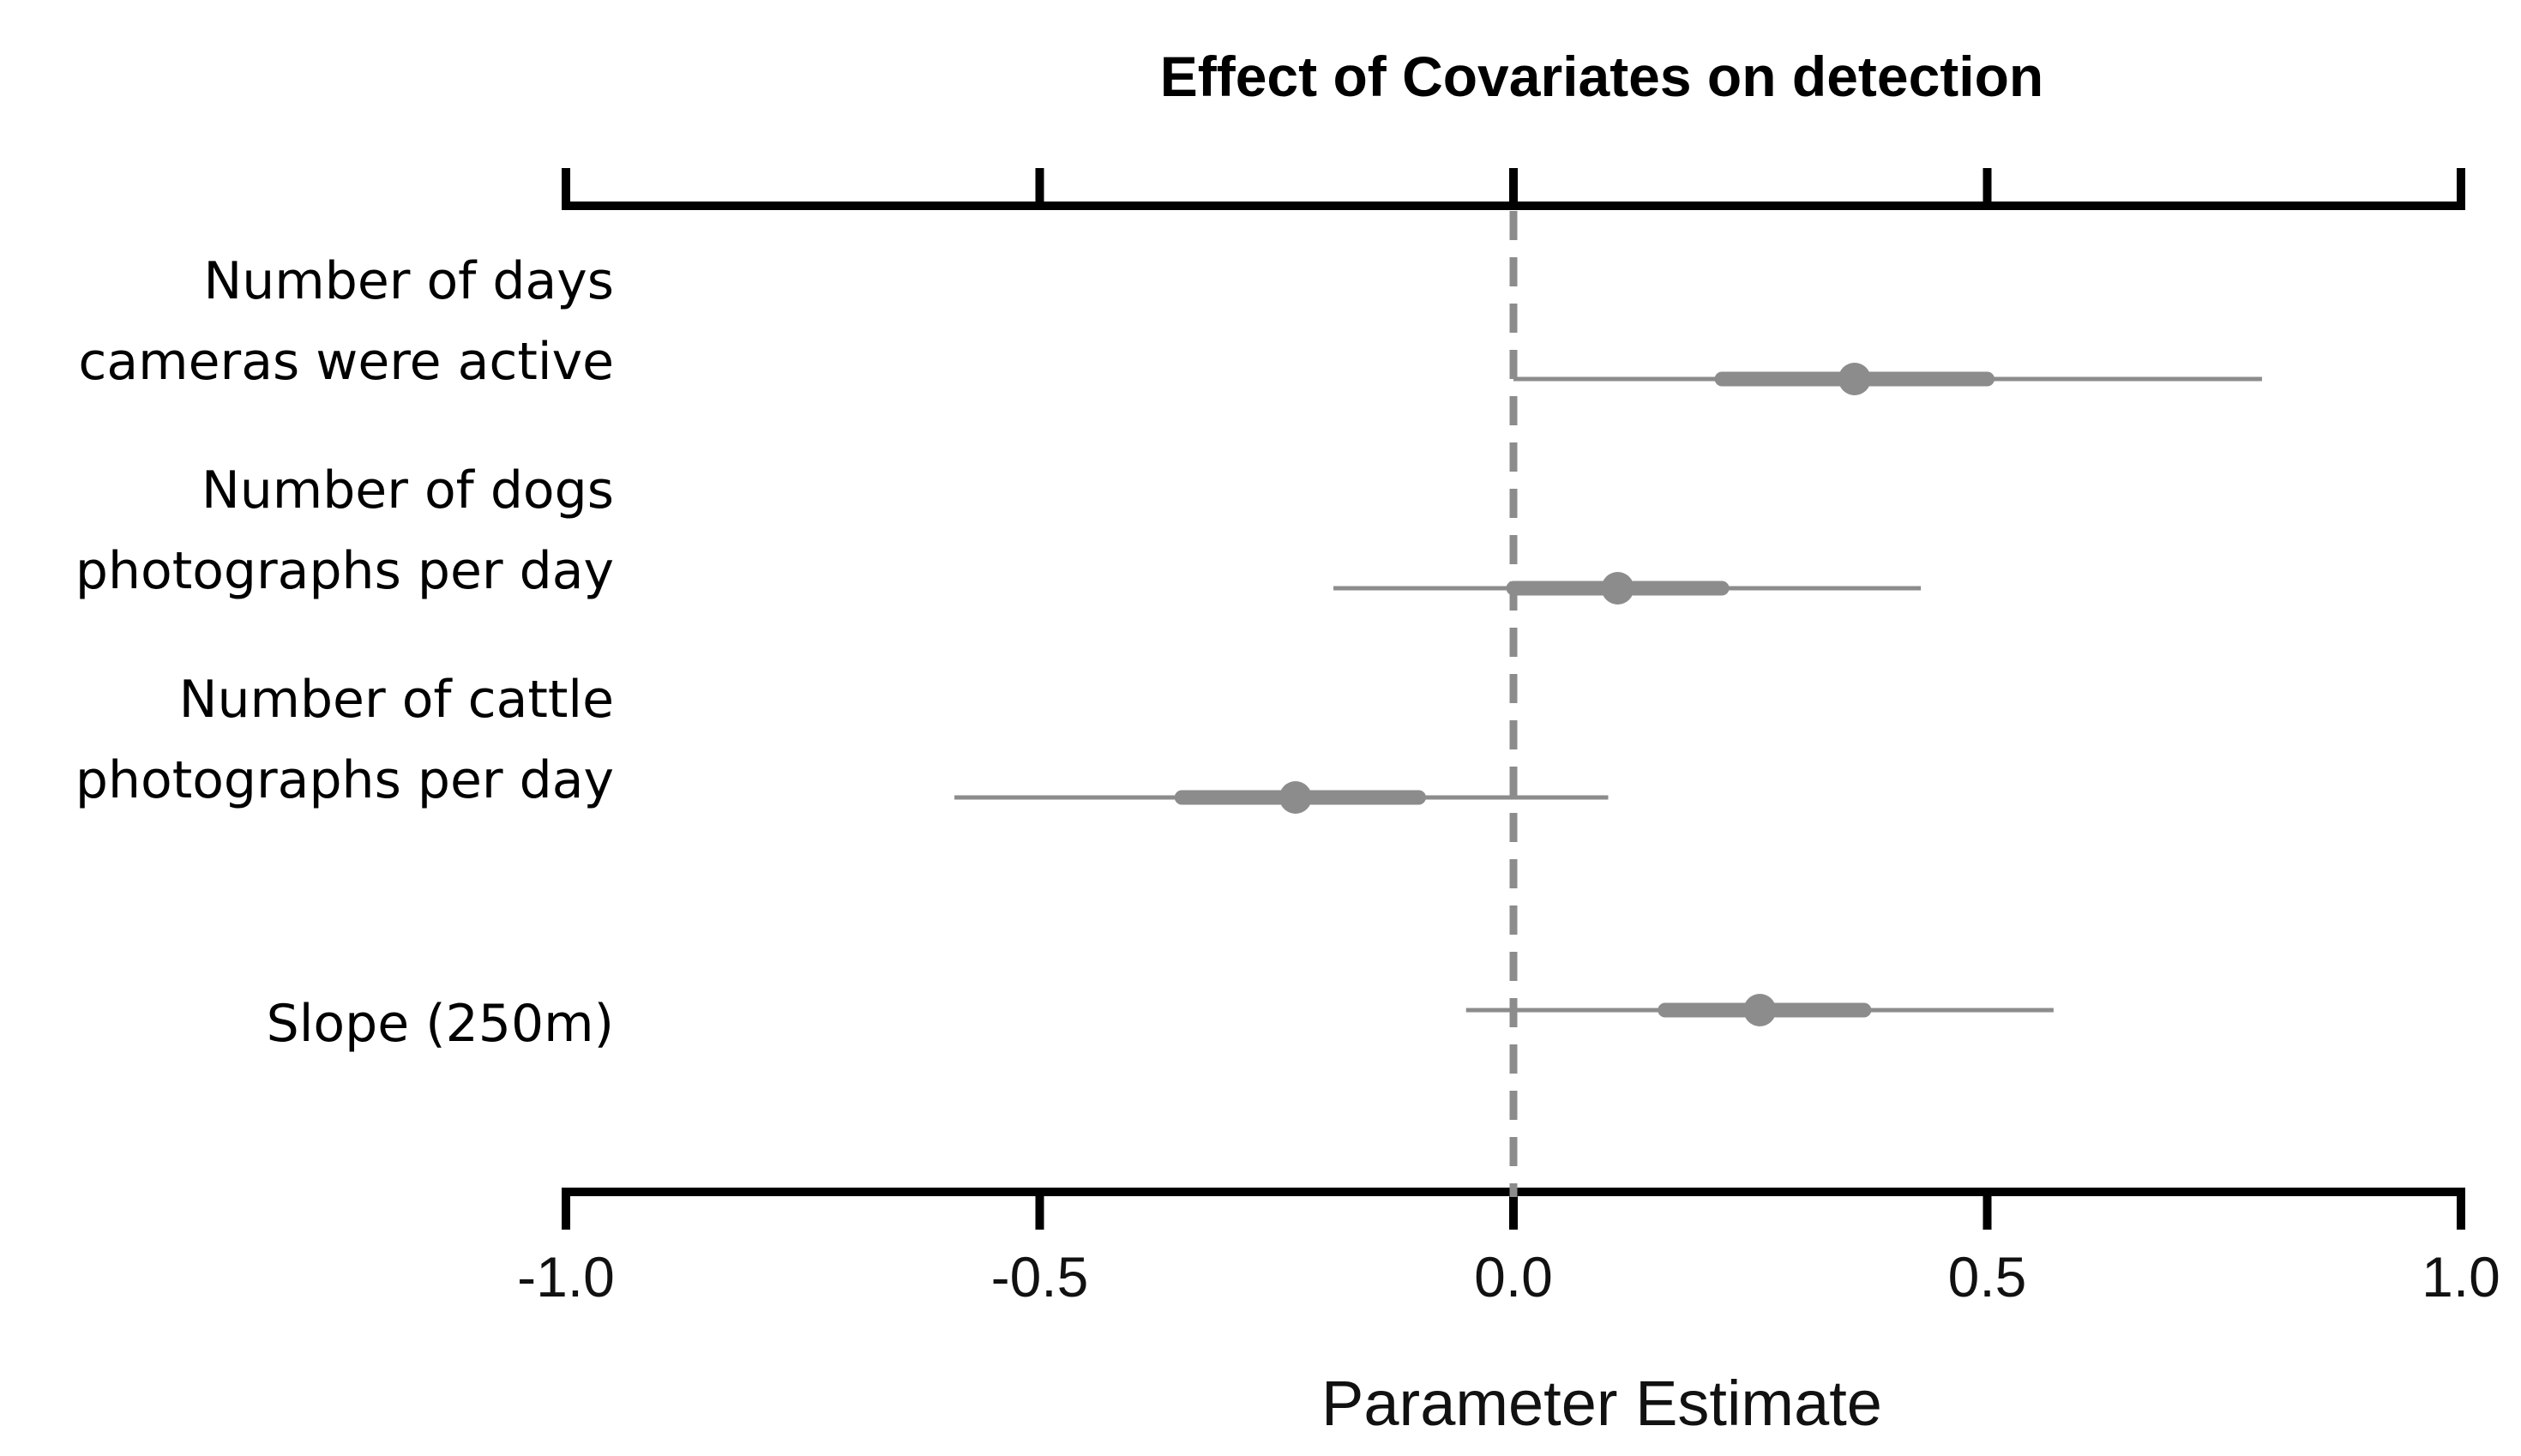 The width and height of the screenshot is (2521, 1456). I want to click on x-tick-label: -1.0, so click(566, 1277).